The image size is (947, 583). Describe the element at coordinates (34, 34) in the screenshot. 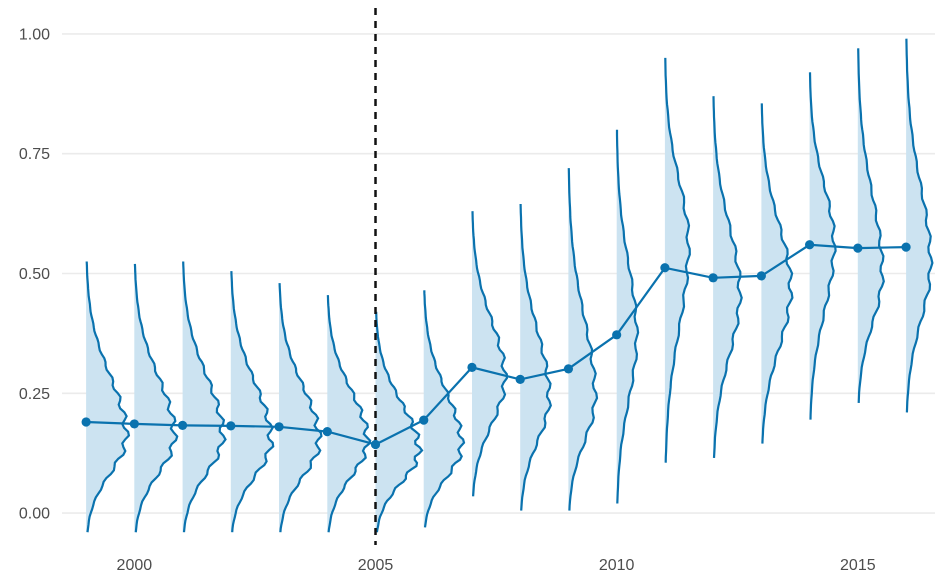

I see `y-tick-label: 1.00` at that location.